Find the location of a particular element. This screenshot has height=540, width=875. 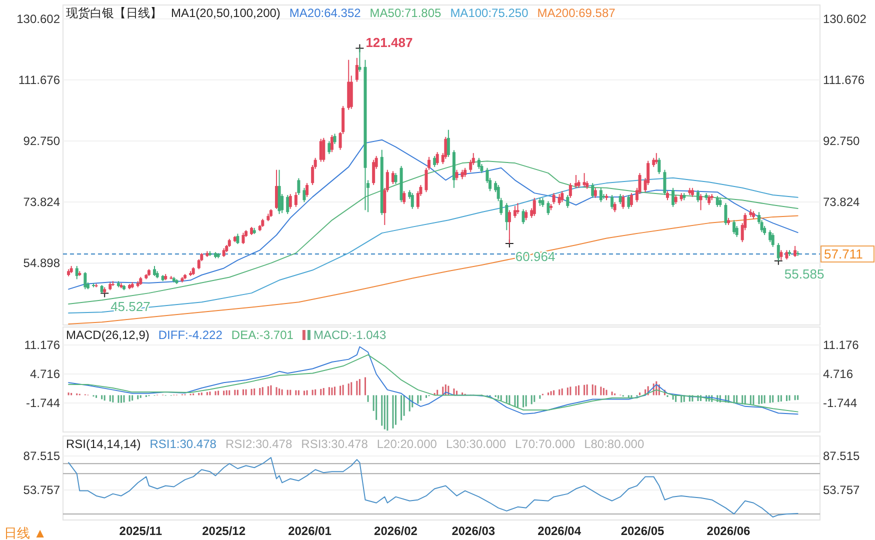

annotation: RSI3:30.478 is located at coordinates (334, 444).